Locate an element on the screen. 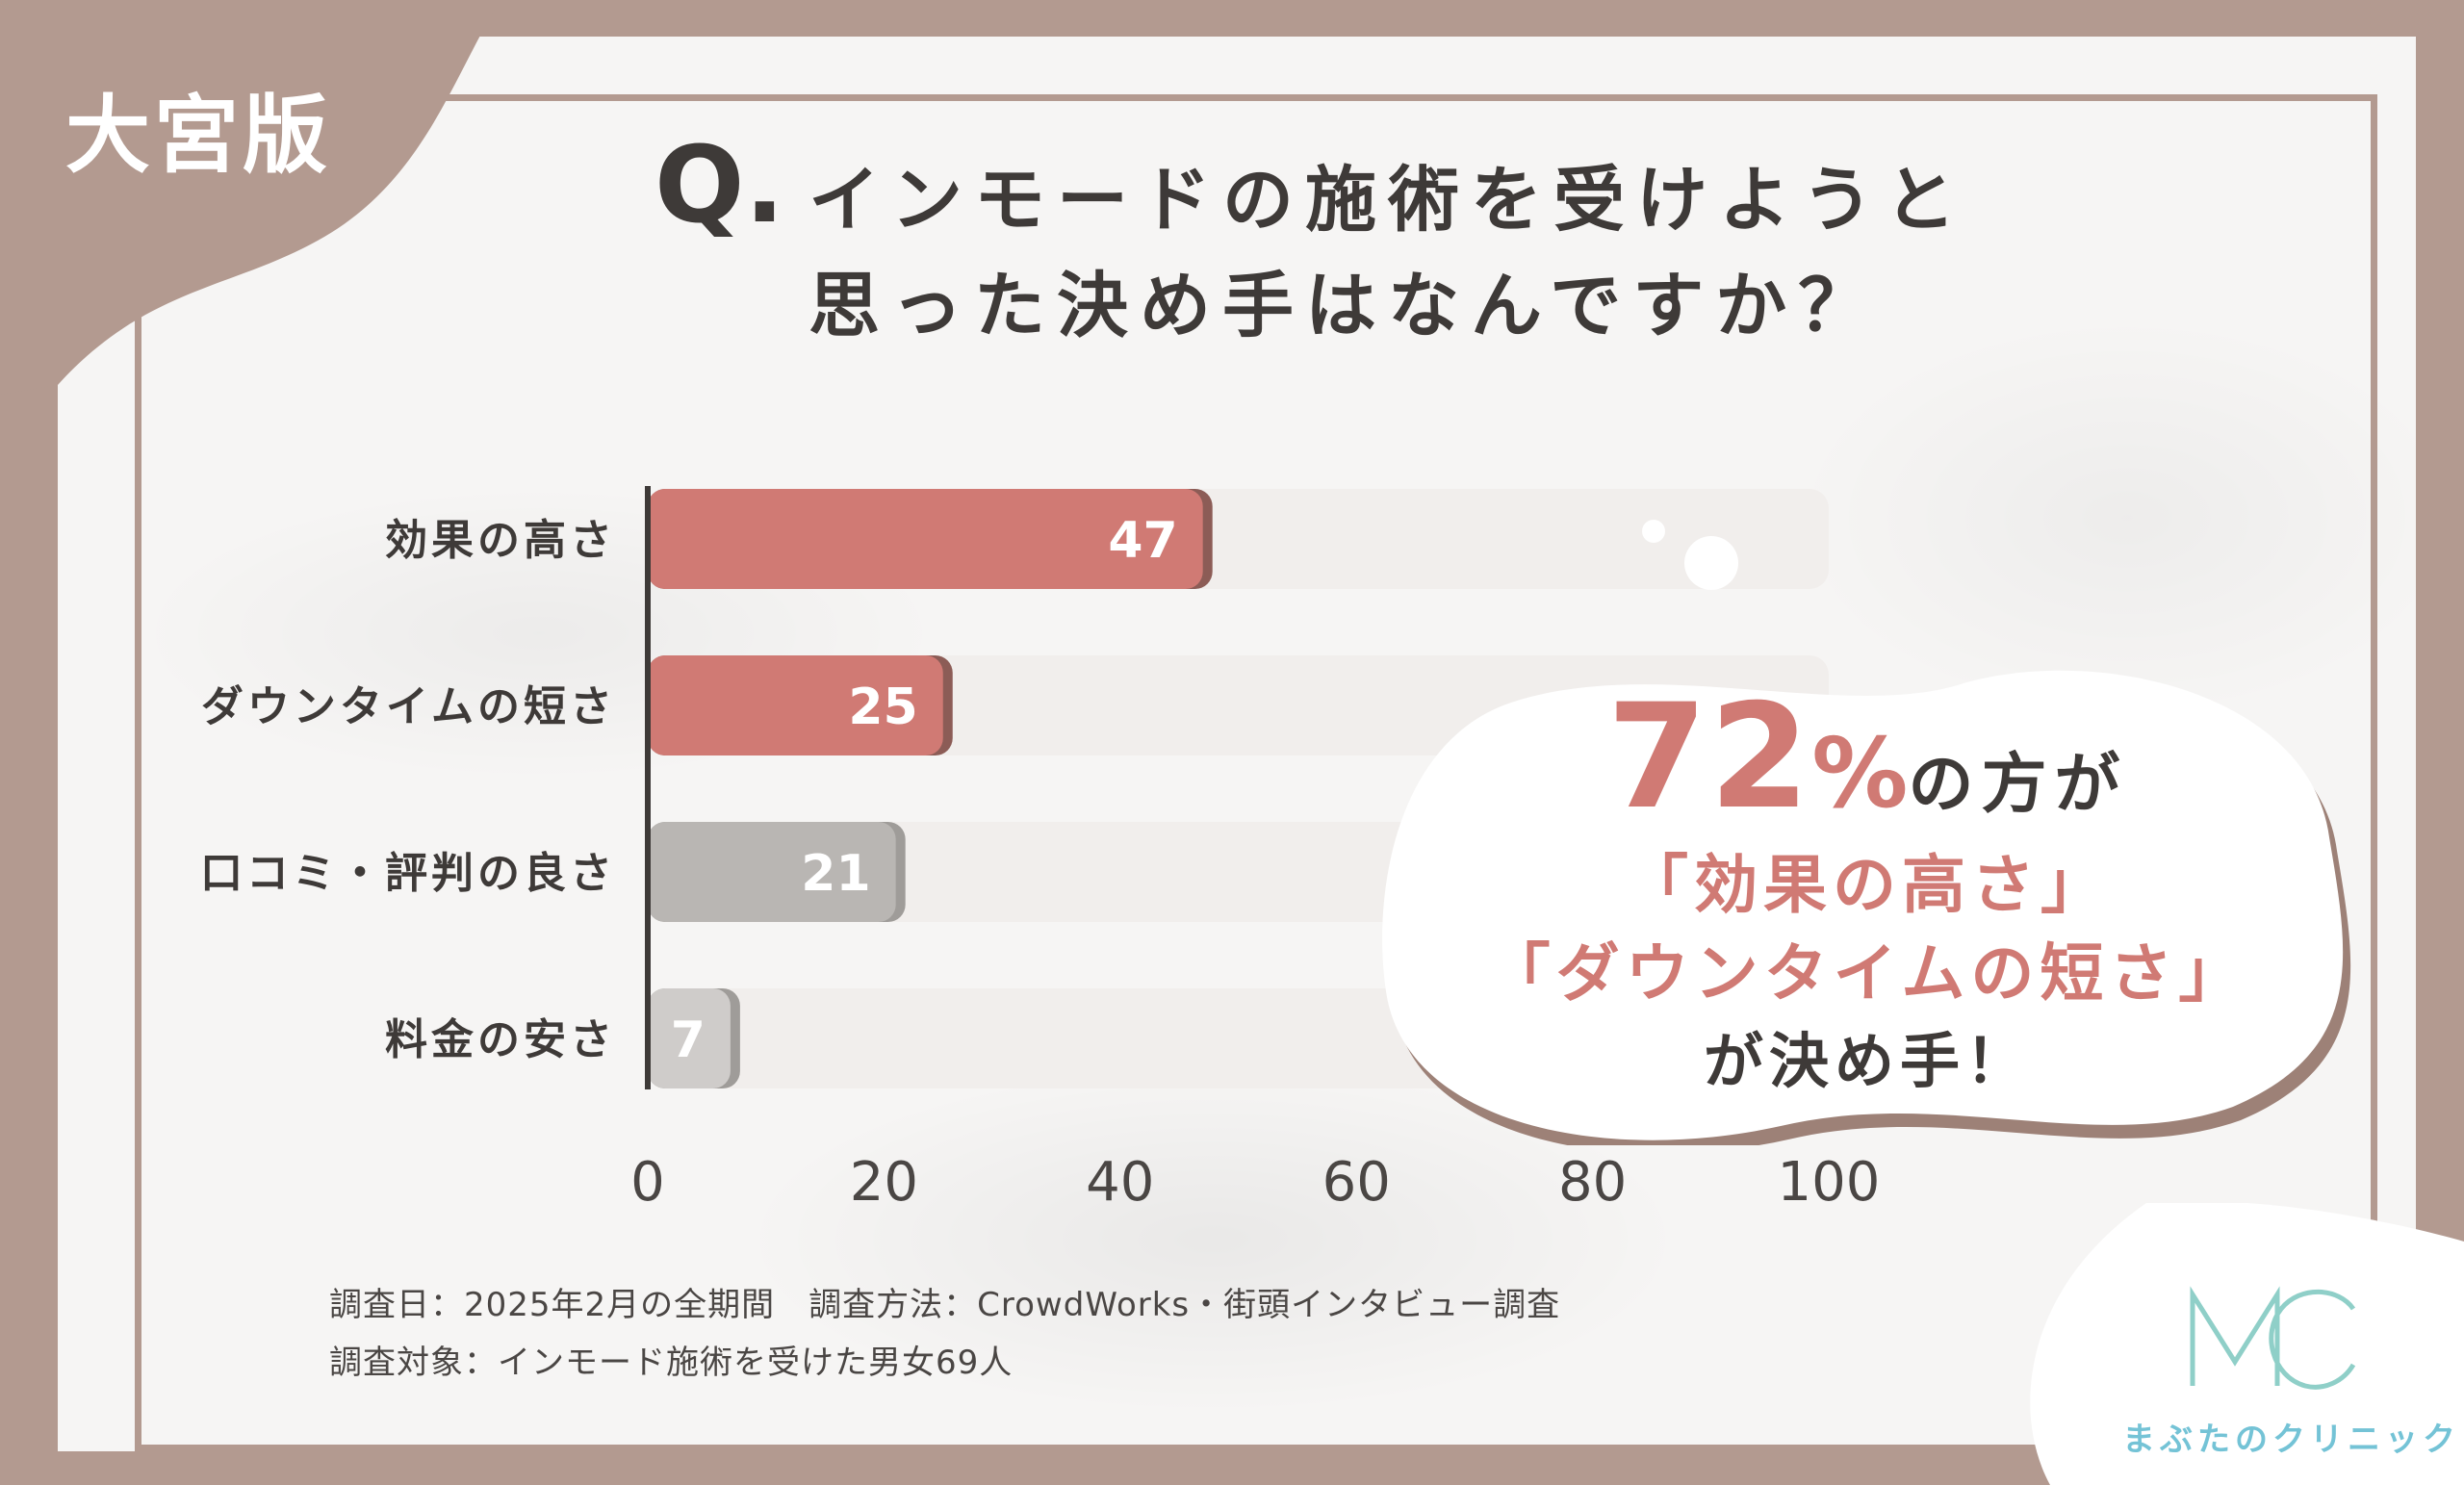 This screenshot has height=1485, width=2464. callout-text: 72%の方が 「効果の高さ」 「ダウンタイムの短さ」 が決め手！ is located at coordinates (1867, 889).